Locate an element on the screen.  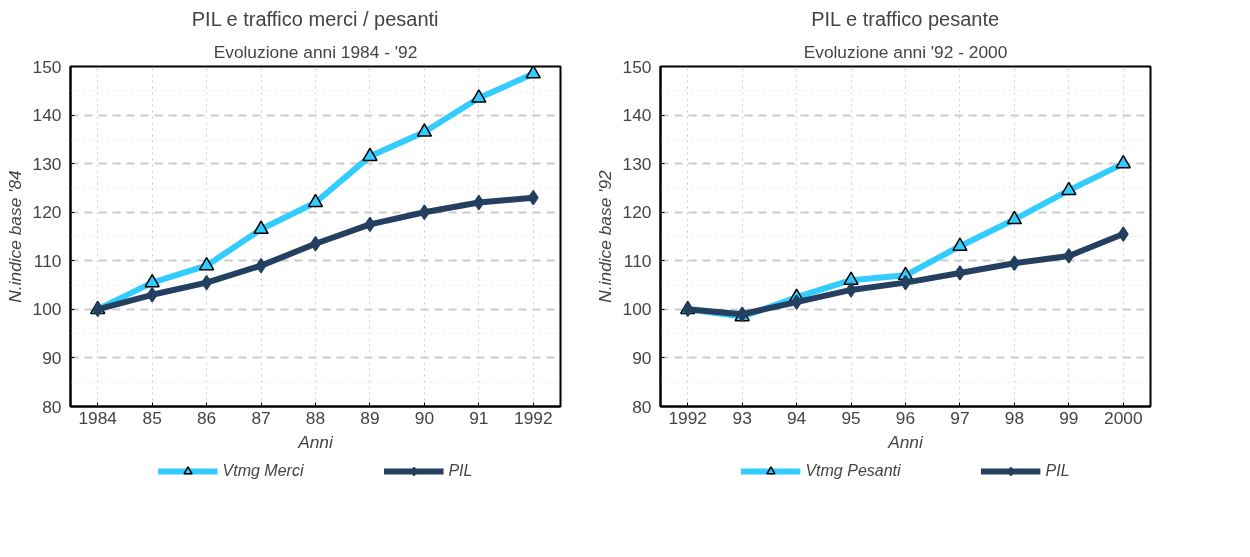
chart-subtitle: Evoluzione anni '92 - 2000 is located at coordinates (905, 51).